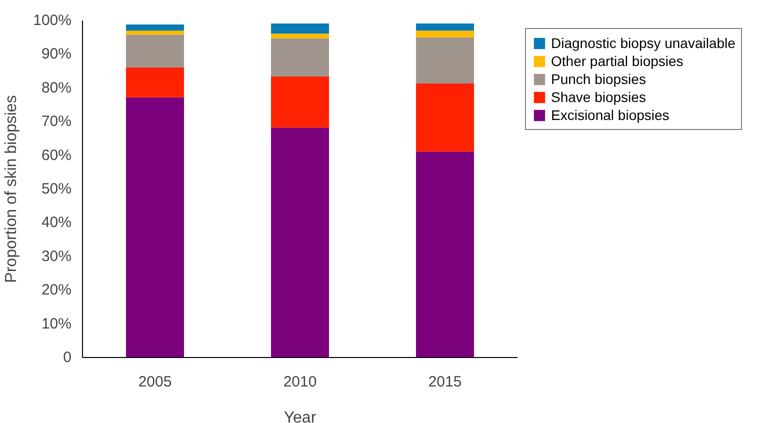  Describe the element at coordinates (56, 290) in the screenshot. I see `y-tick-label: 20%` at that location.